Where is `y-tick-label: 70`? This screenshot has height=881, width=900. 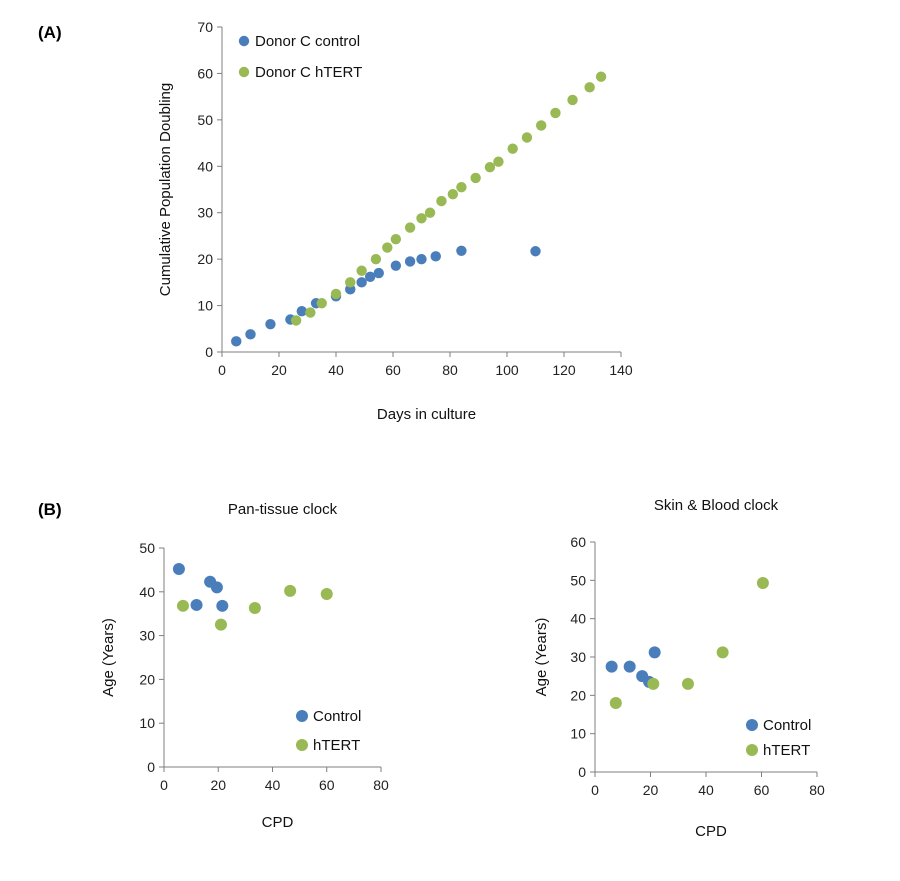
y-tick-label: 70 is located at coordinates (205, 27).